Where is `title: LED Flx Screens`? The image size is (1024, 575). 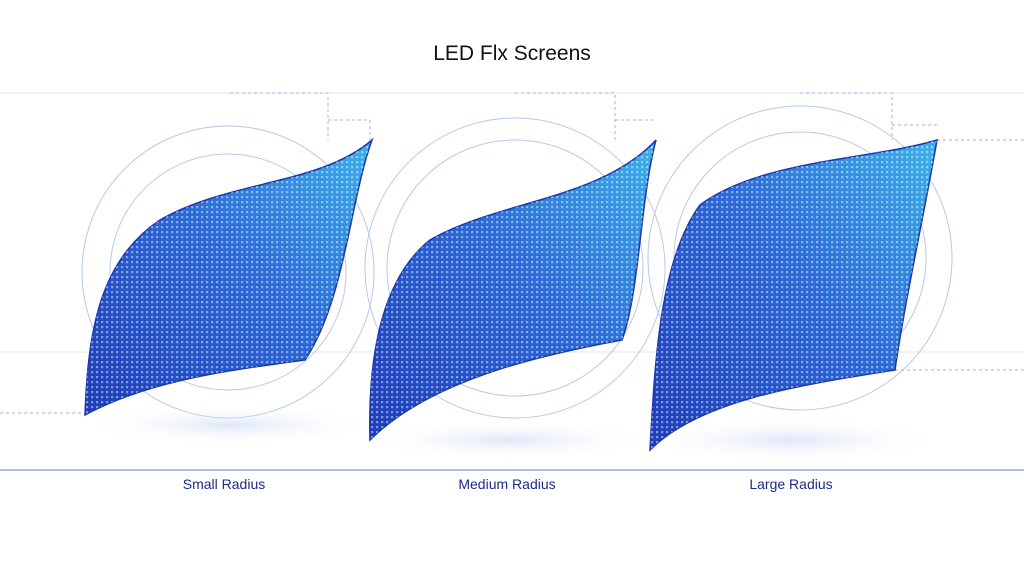 title: LED Flx Screens is located at coordinates (512, 53).